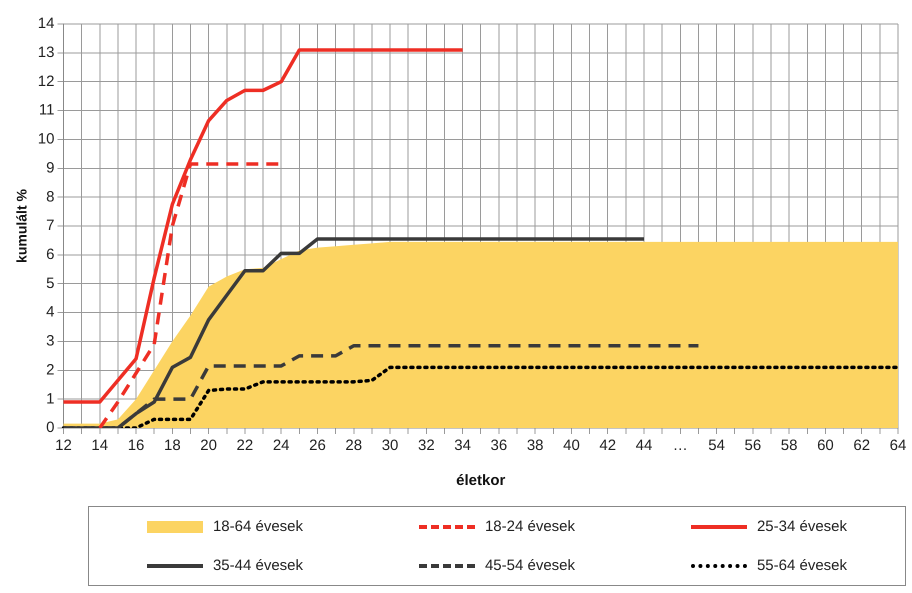 The height and width of the screenshot is (593, 912). Describe the element at coordinates (99, 445) in the screenshot. I see `x-tick-label: 14` at that location.